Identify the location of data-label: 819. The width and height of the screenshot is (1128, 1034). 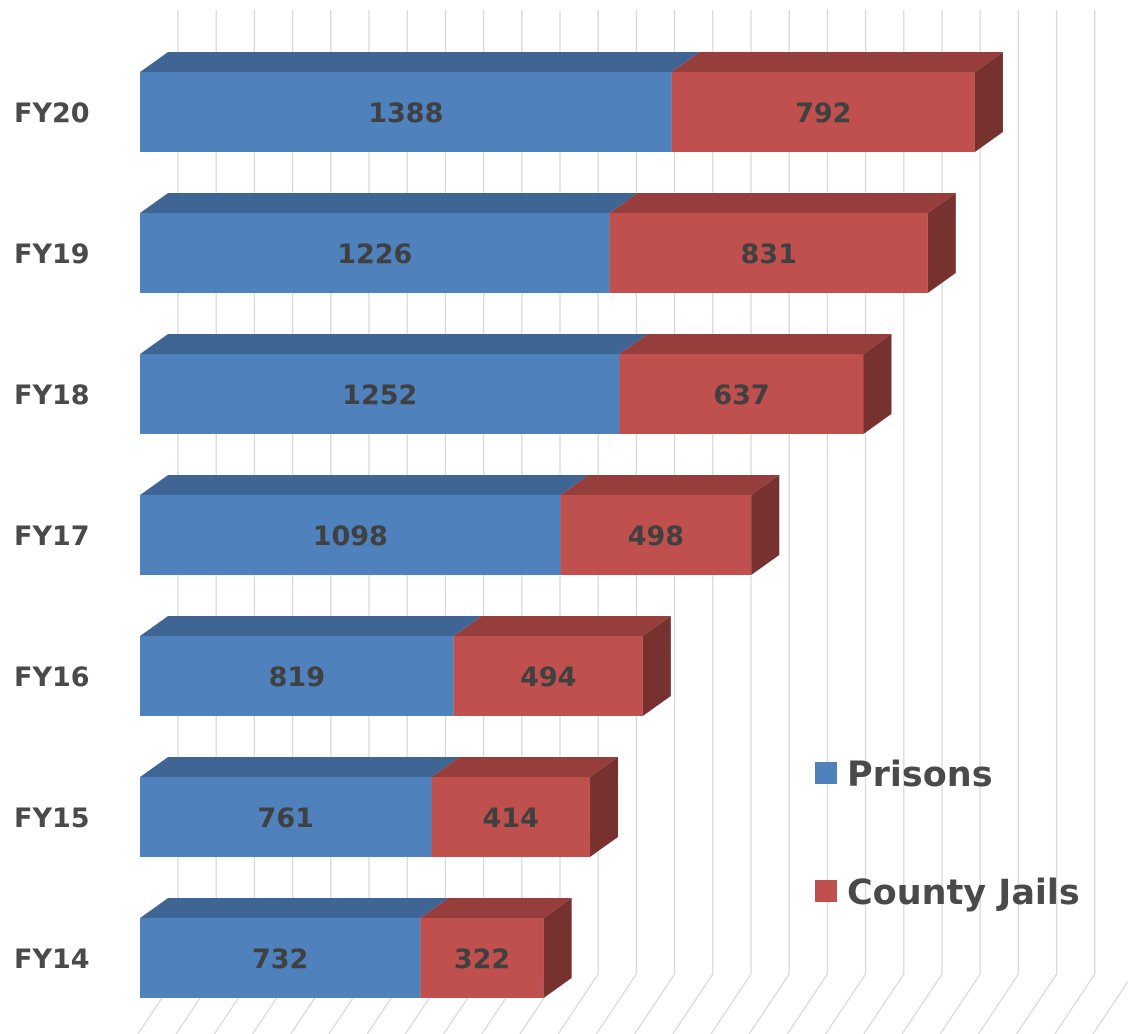
(297, 677).